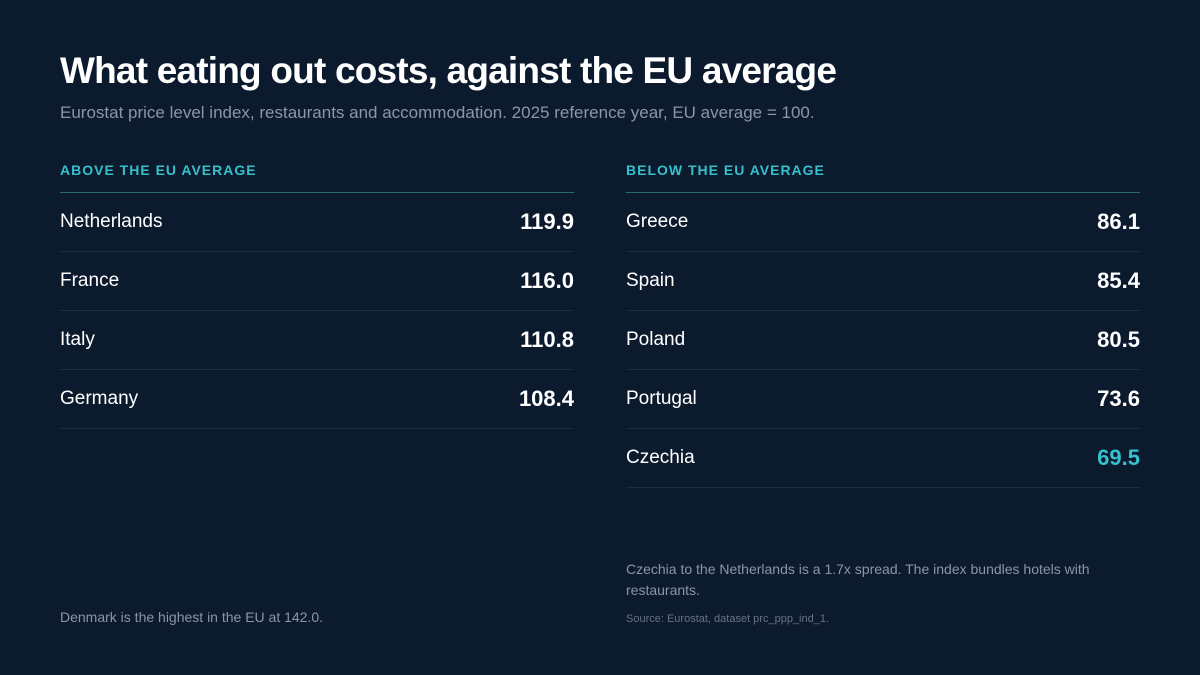  Describe the element at coordinates (650, 280) in the screenshot. I see `country-name: Spain` at that location.